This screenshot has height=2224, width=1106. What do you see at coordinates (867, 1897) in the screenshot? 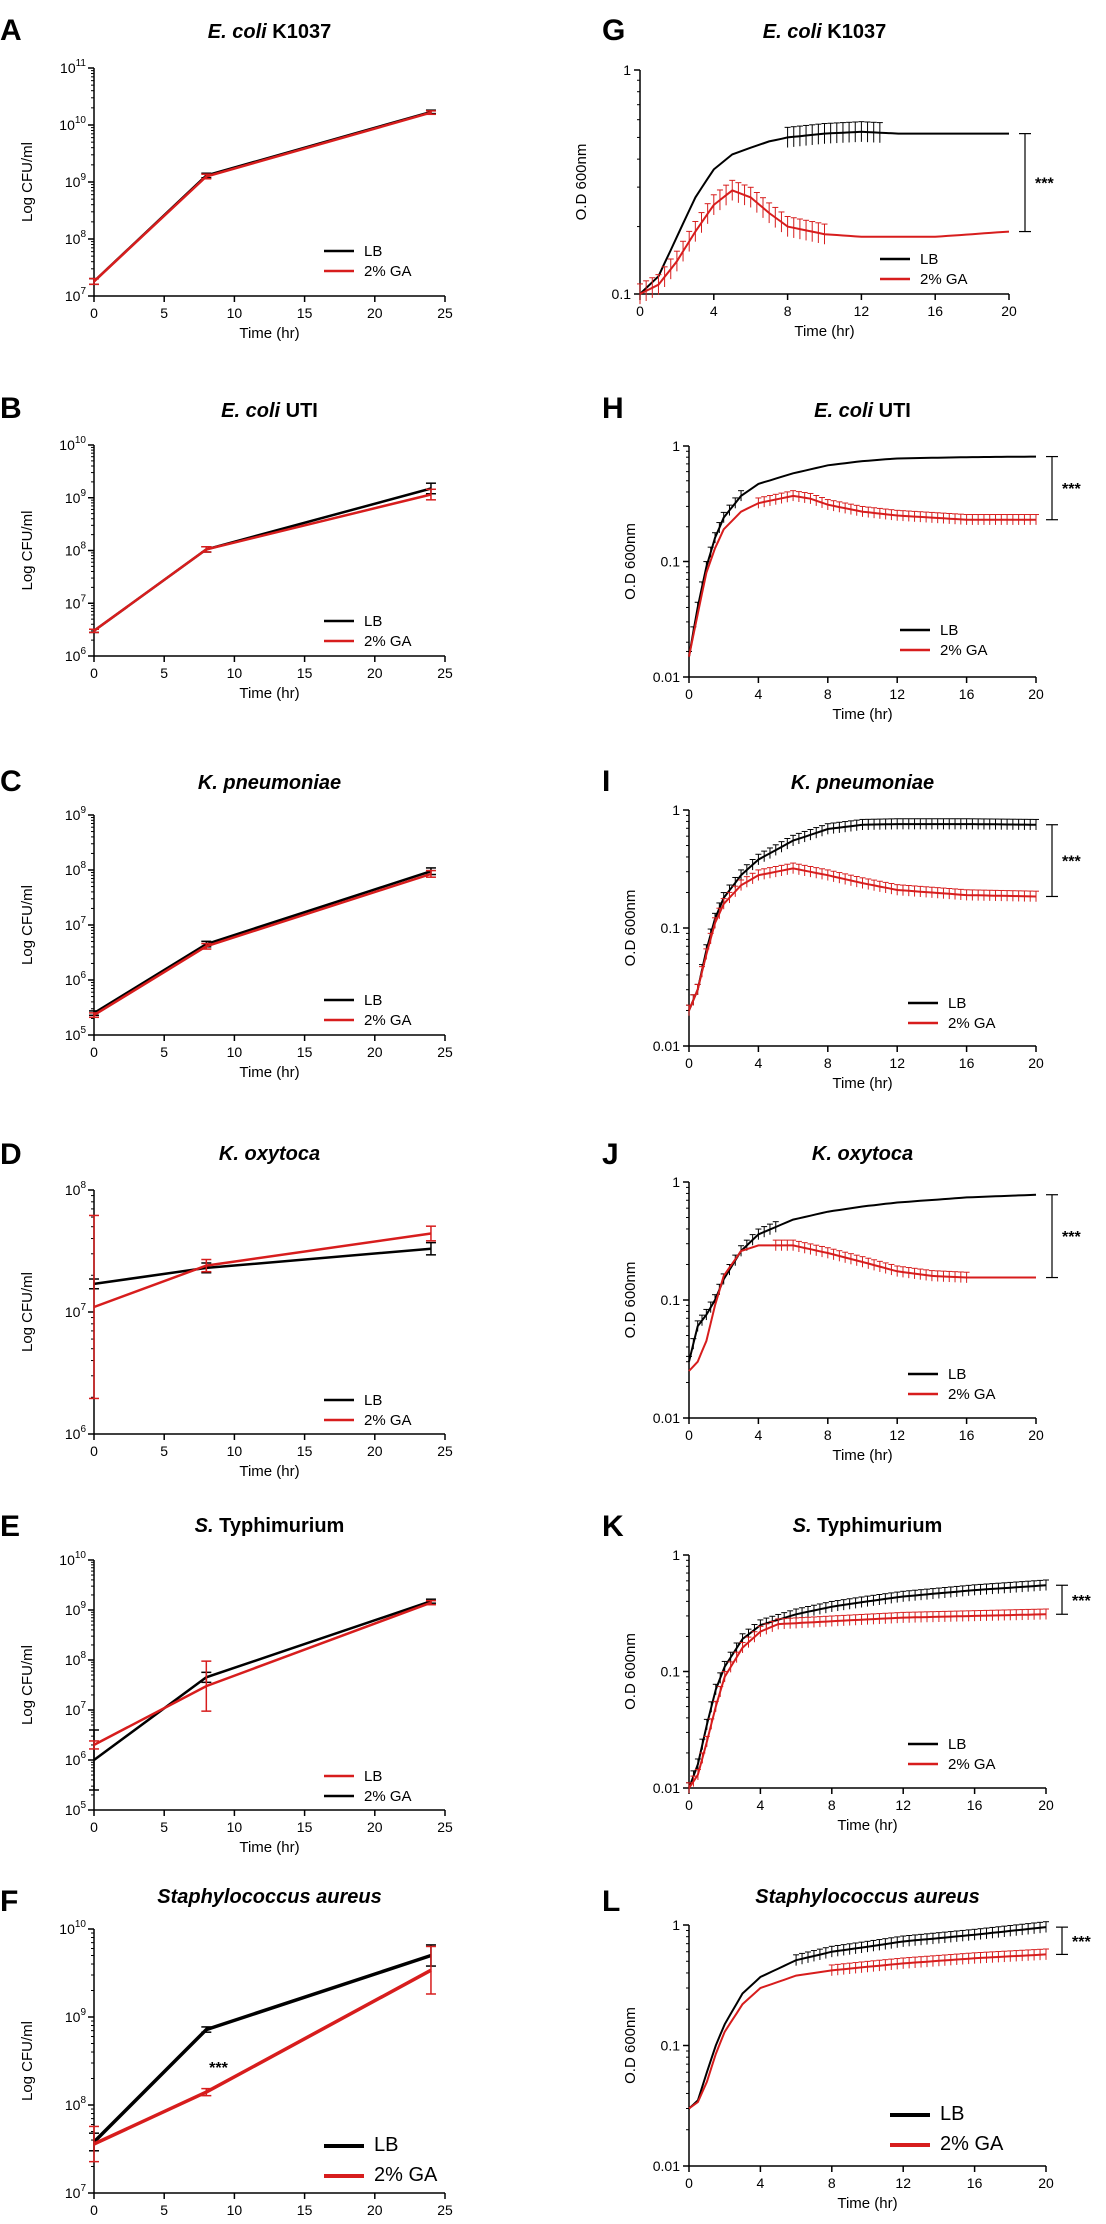
I see `title-species: Staphylococcus aureus` at bounding box center [867, 1897].